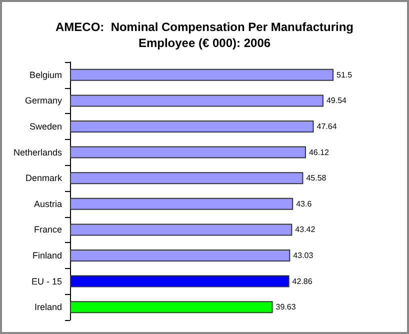 The image size is (409, 334). Describe the element at coordinates (48, 229) in the screenshot. I see `y-tick-label: France` at that location.